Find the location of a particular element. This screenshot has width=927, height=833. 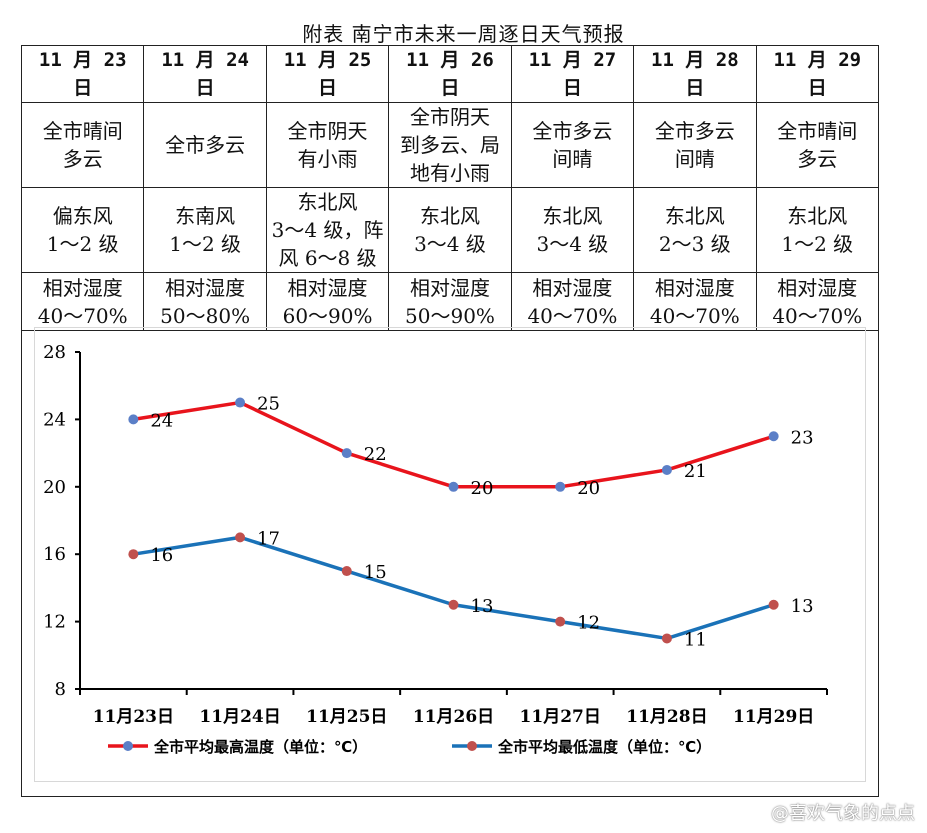

data-label: 11 is located at coordinates (695, 639).